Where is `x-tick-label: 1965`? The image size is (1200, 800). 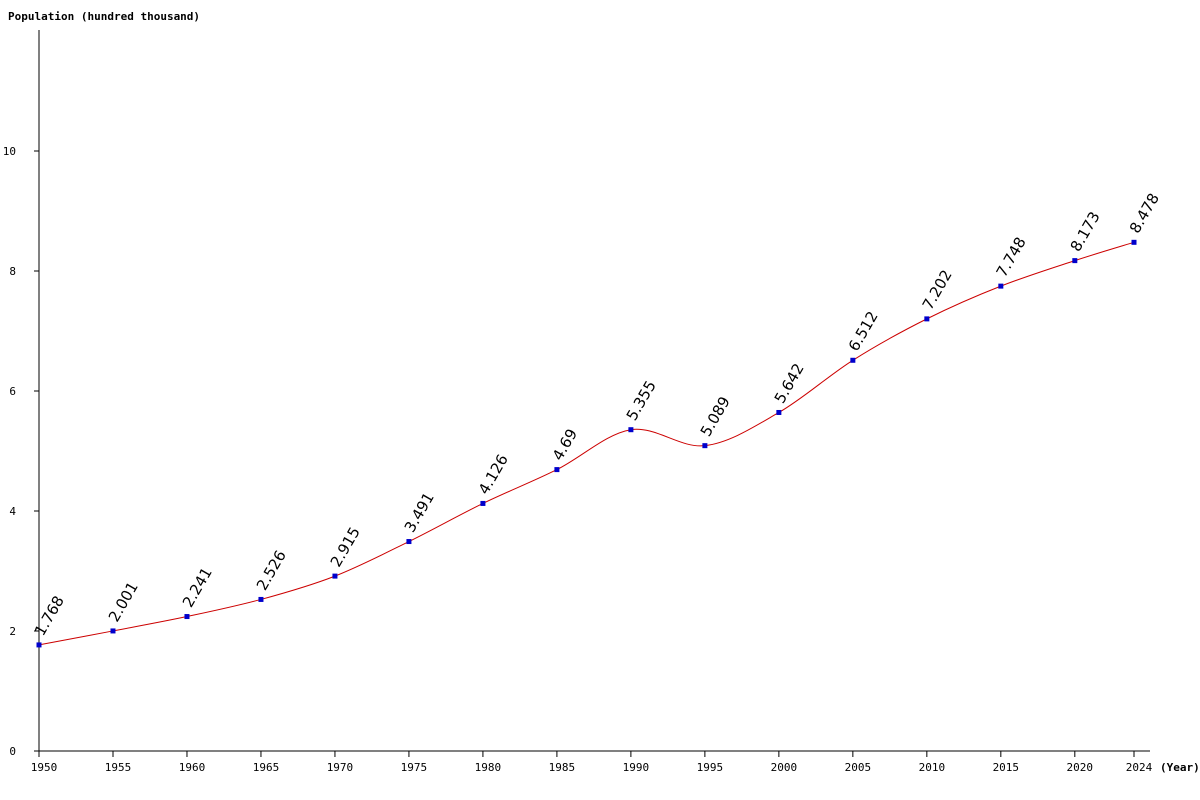
x-tick-label: 1965 is located at coordinates (266, 767).